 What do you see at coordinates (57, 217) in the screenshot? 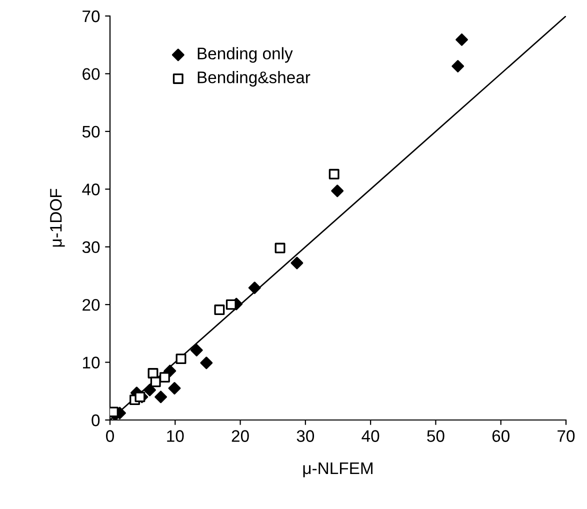
I see `y-axis-title: μ-1DOF` at bounding box center [57, 217].